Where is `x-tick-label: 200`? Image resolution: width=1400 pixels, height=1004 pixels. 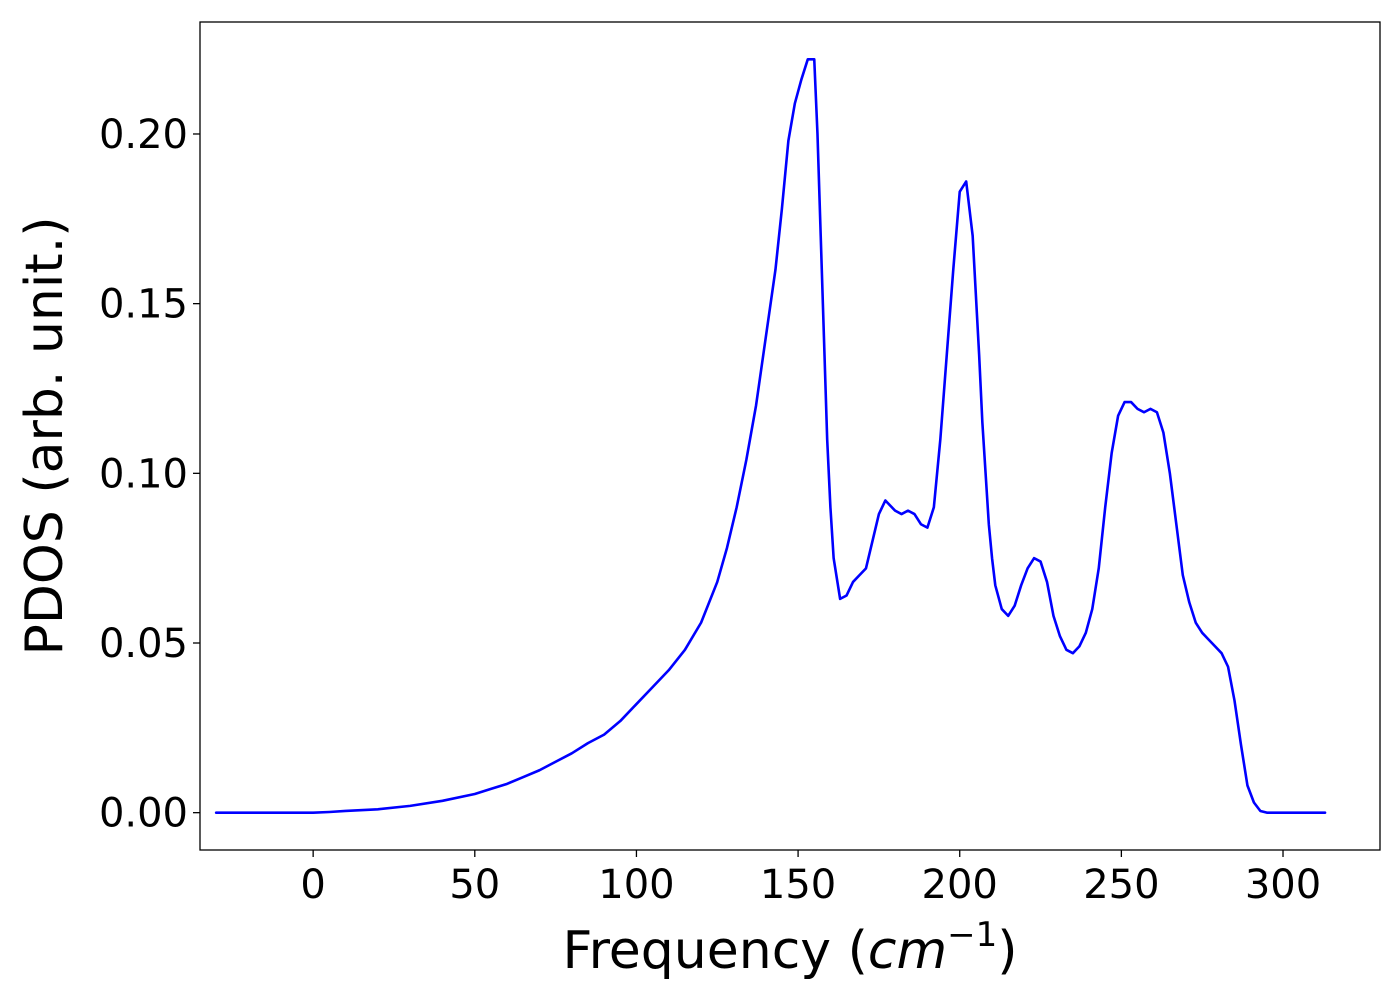
x-tick-label: 200 is located at coordinates (960, 885).